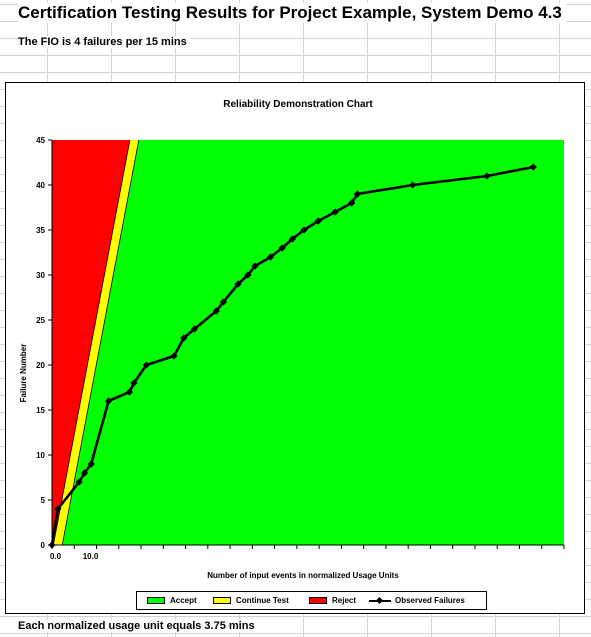 Image resolution: width=591 pixels, height=637 pixels. What do you see at coordinates (23, 373) in the screenshot?
I see `y-axis-label: Failure Number` at bounding box center [23, 373].